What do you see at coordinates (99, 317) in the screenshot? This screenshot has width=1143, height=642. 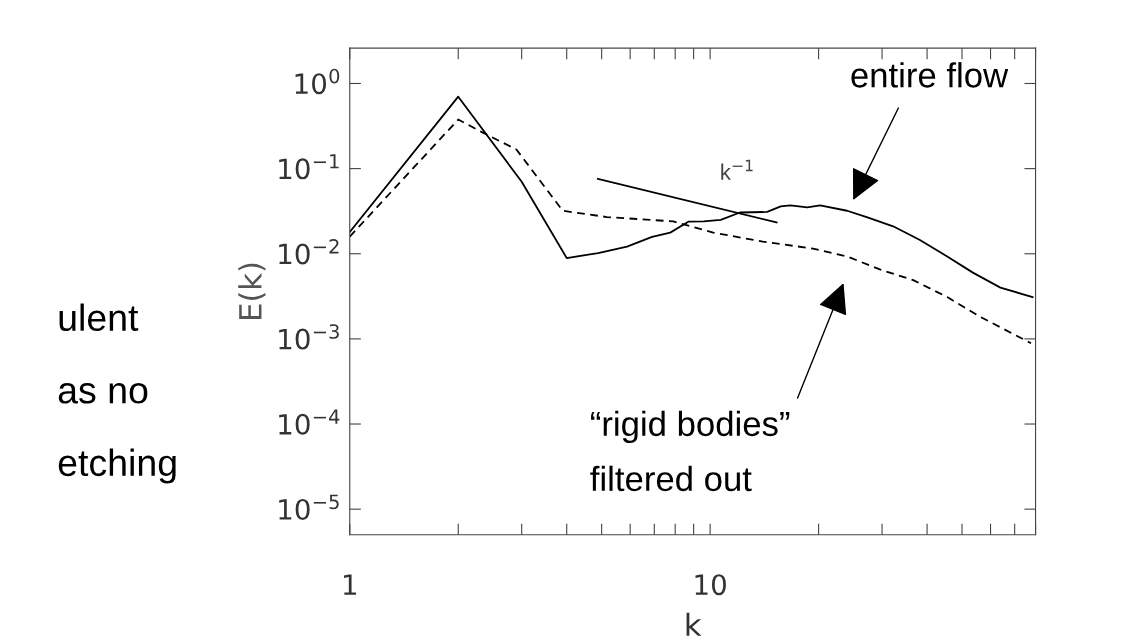 I see `text: ulent` at bounding box center [99, 317].